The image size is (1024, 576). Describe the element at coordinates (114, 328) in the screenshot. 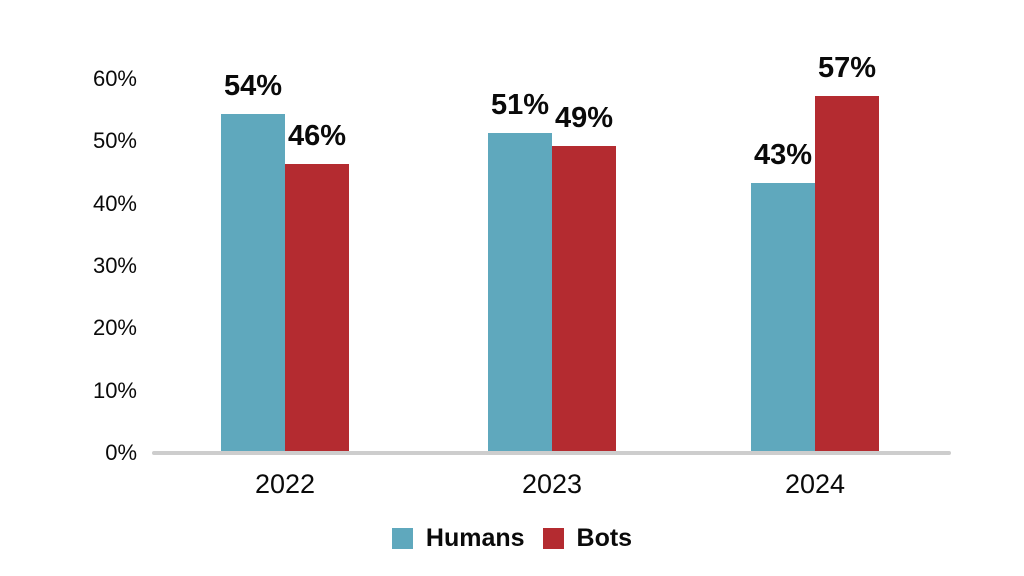

I see `y-tick-label: 20%` at that location.